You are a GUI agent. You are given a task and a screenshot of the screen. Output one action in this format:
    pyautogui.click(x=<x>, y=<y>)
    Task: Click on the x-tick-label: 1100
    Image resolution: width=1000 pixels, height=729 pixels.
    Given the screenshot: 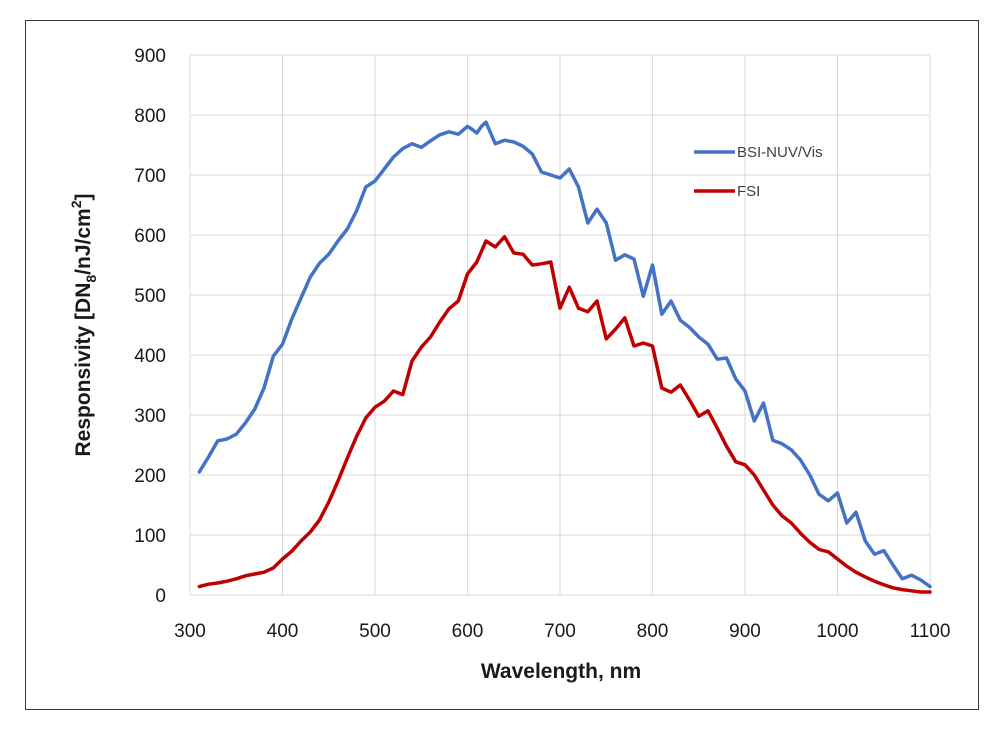 What is the action you would take?
    pyautogui.click(x=930, y=631)
    